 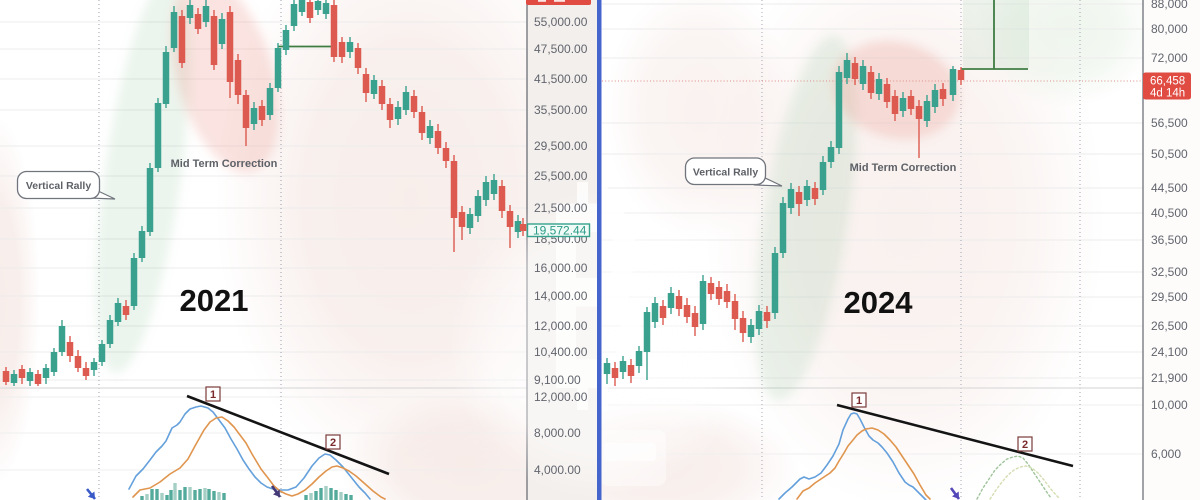 I want to click on svg-text: B, so click(x=597, y=296).